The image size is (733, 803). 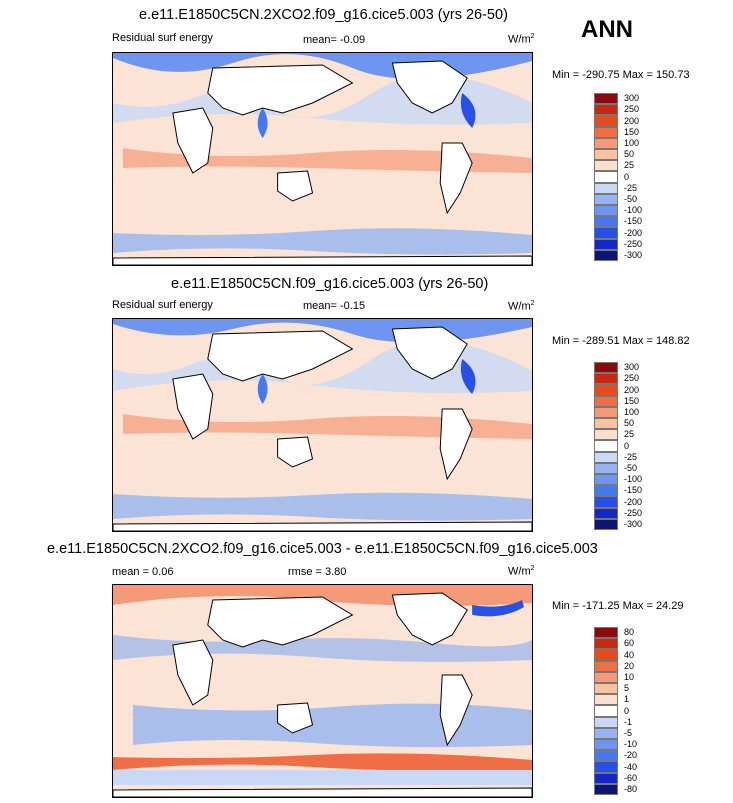 What do you see at coordinates (162, 38) in the screenshot?
I see `panel-1-variable-label: Residual surf energy` at bounding box center [162, 38].